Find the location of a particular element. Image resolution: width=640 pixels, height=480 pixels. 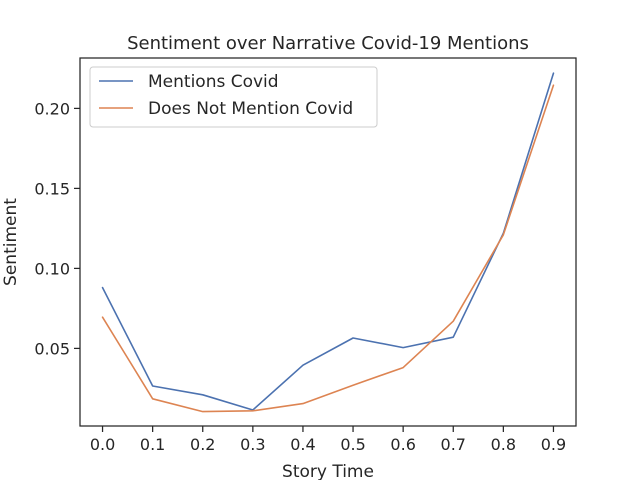

y-axis-label: Sentiment is located at coordinates (11, 242).